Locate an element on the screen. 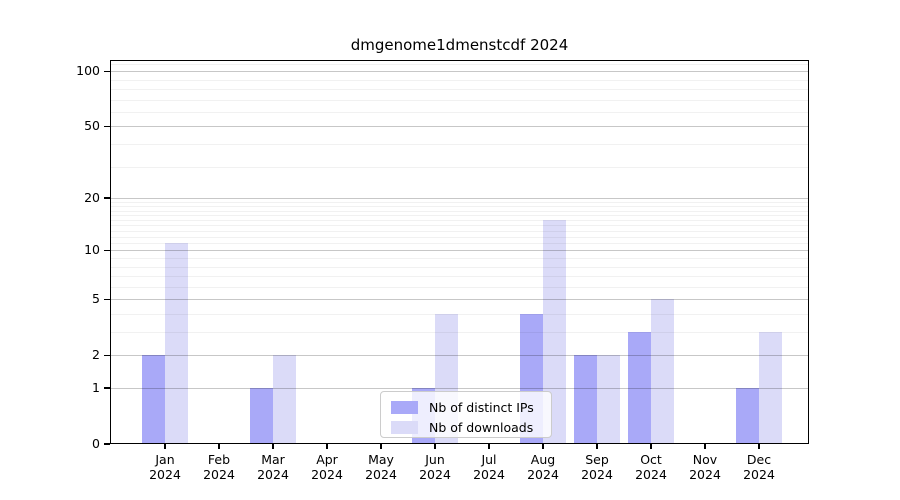 The image size is (900, 500). legend: Nb of distinct IPs Nb of downloads is located at coordinates (466, 414).